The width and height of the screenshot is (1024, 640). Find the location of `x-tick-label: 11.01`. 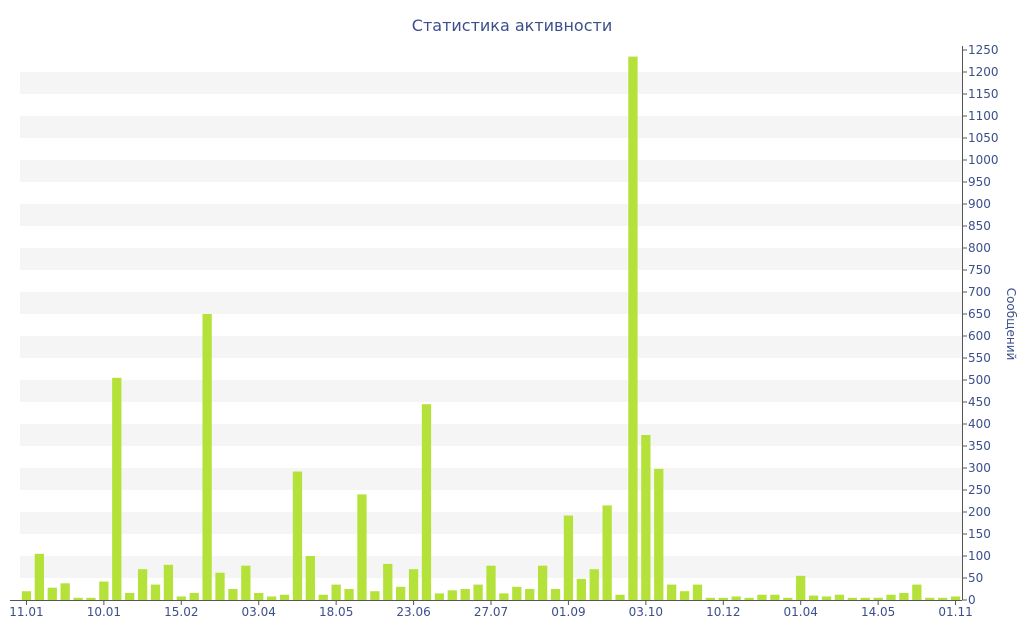

x-tick-label: 11.01 is located at coordinates (26, 612).